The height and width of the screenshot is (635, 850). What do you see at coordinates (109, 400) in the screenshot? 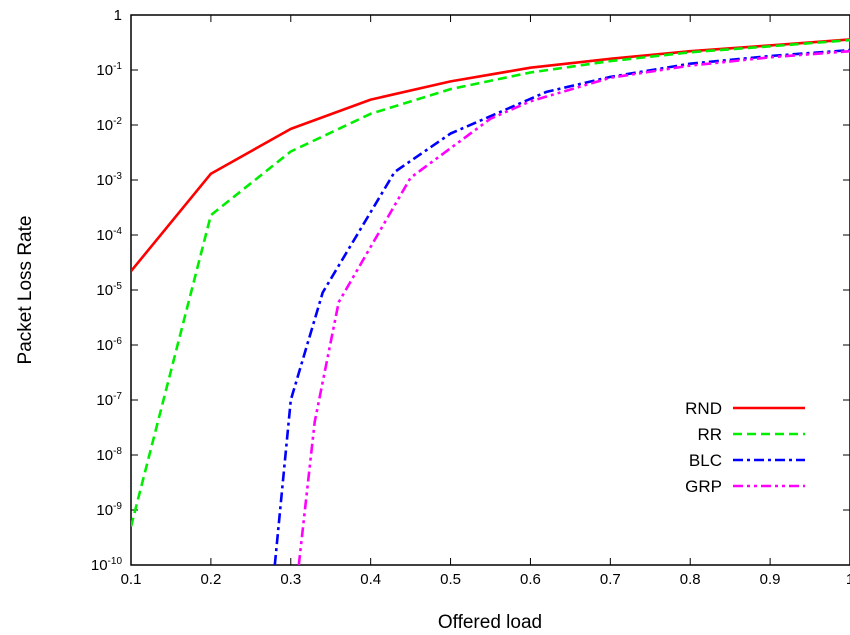
I see `y-tick-label: 10⁻⁷` at bounding box center [109, 400].